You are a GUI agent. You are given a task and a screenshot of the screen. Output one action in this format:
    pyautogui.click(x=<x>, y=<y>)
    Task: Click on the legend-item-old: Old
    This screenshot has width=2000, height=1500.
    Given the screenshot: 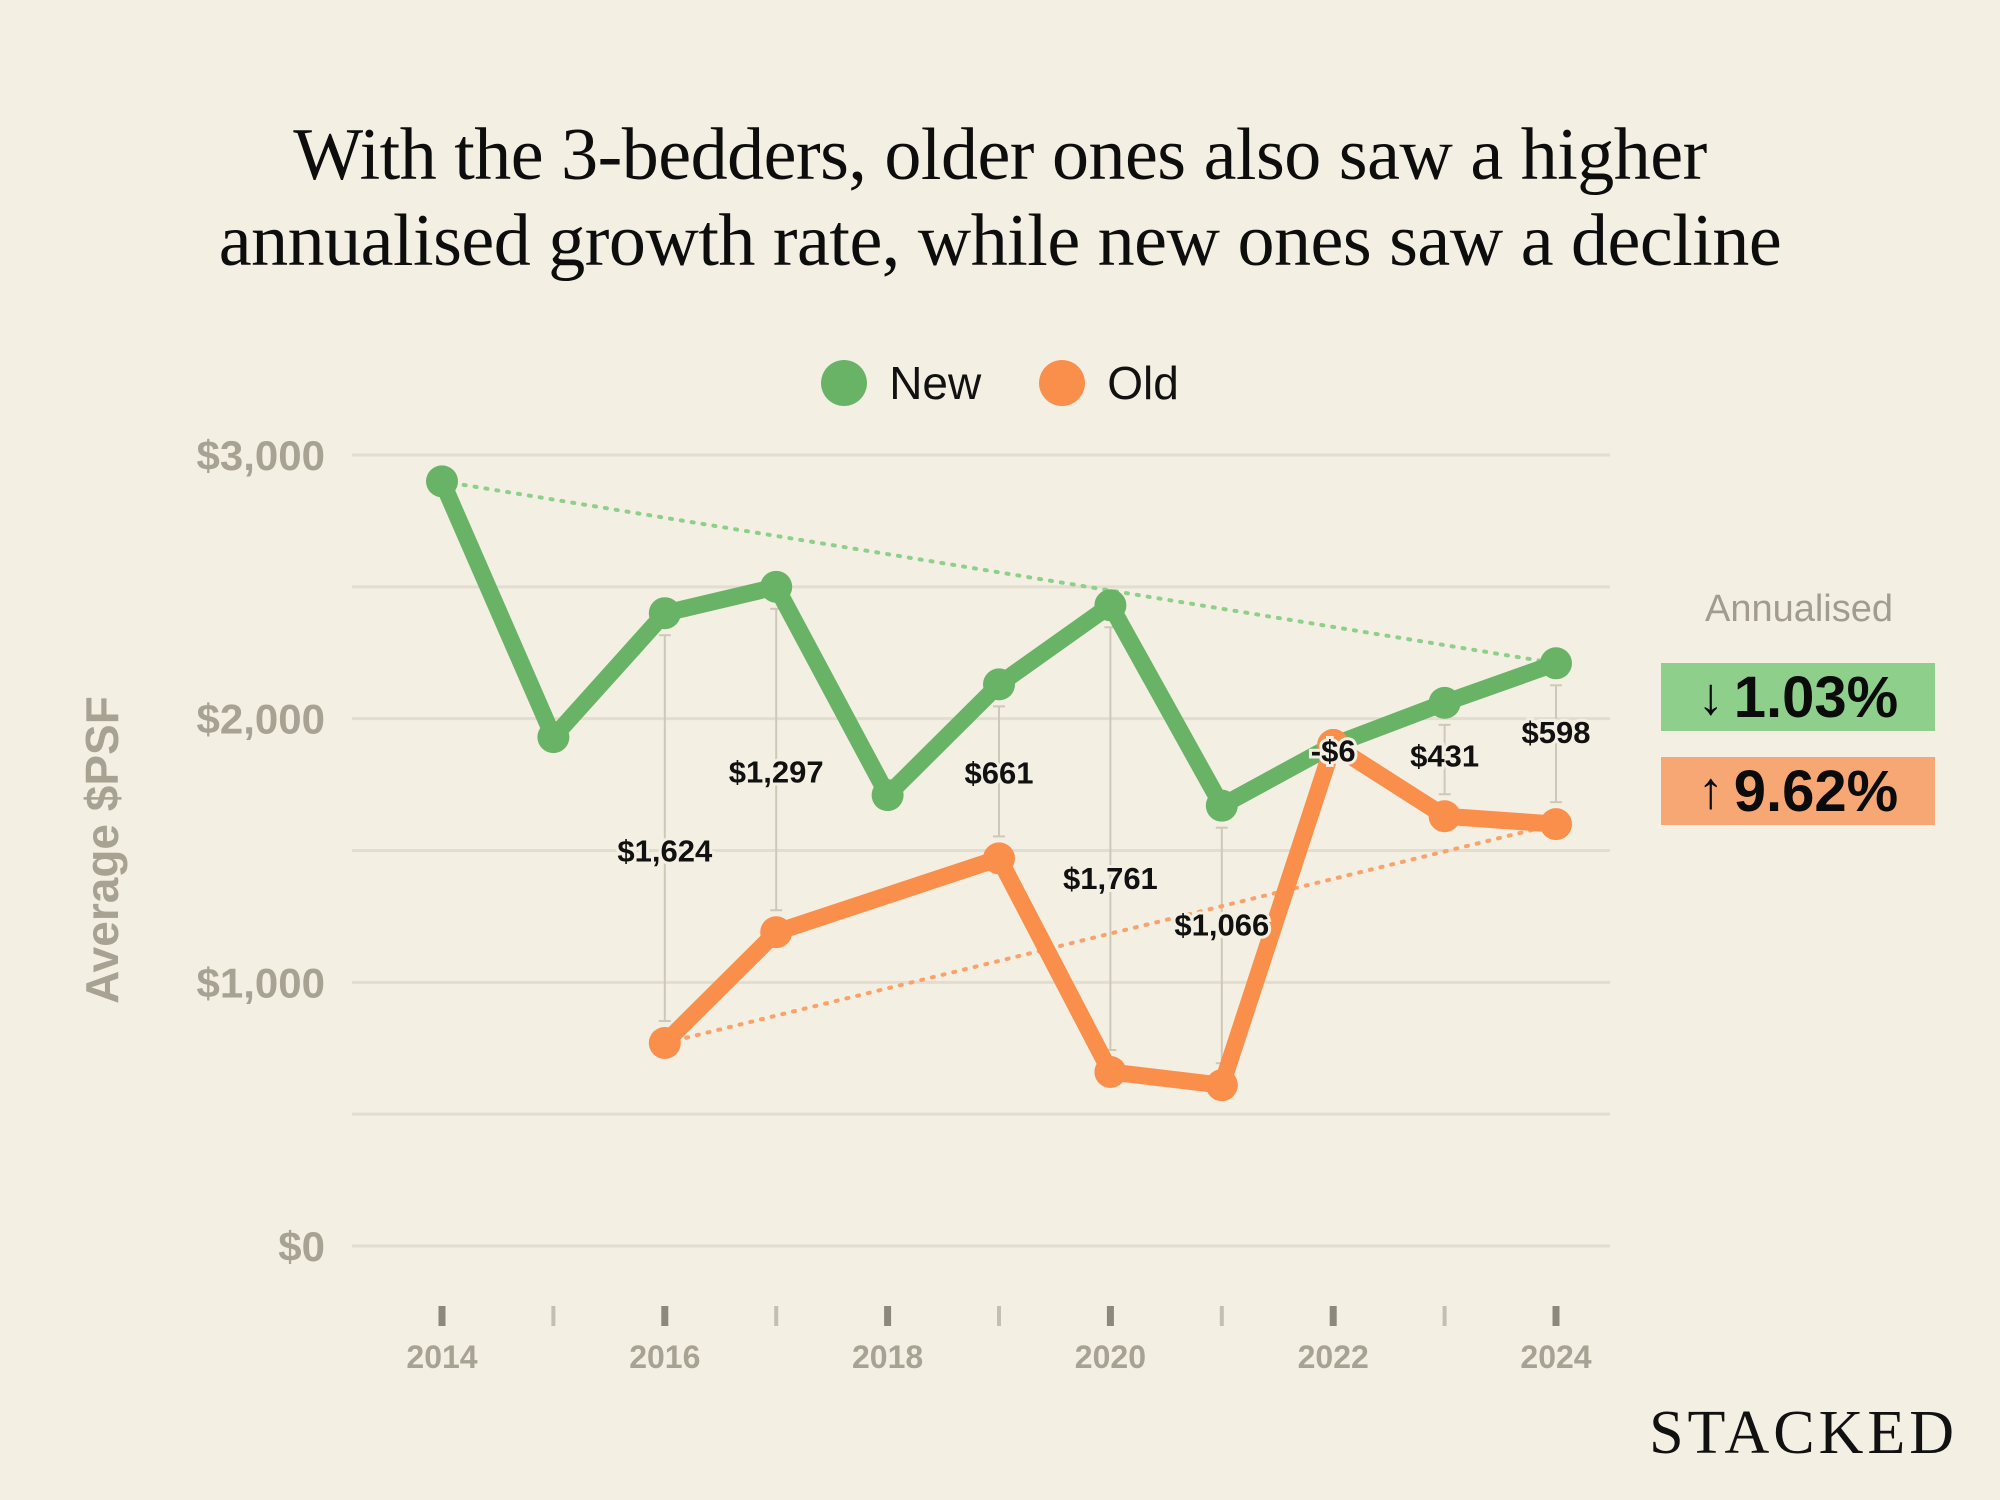 What is the action you would take?
    pyautogui.click(x=1109, y=383)
    